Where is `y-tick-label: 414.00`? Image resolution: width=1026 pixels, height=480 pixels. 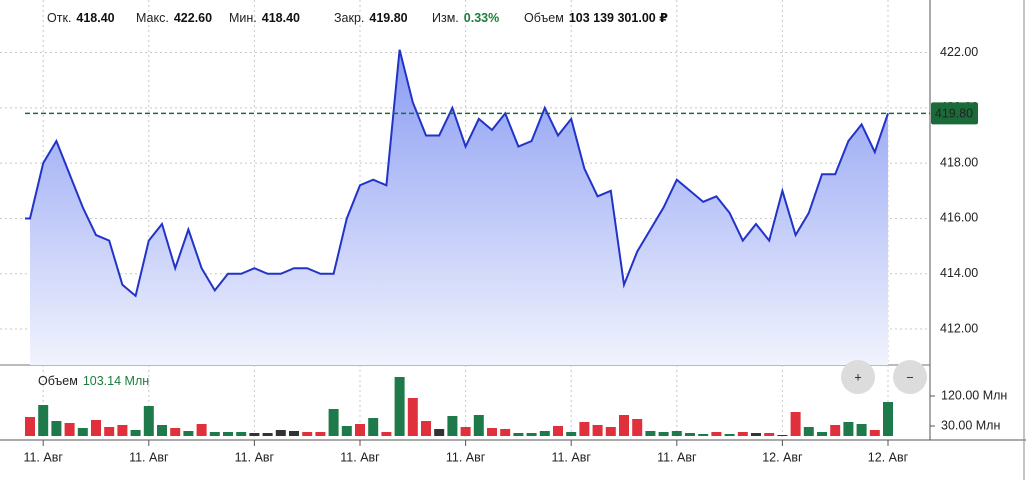 y-tick-label: 414.00 is located at coordinates (959, 273).